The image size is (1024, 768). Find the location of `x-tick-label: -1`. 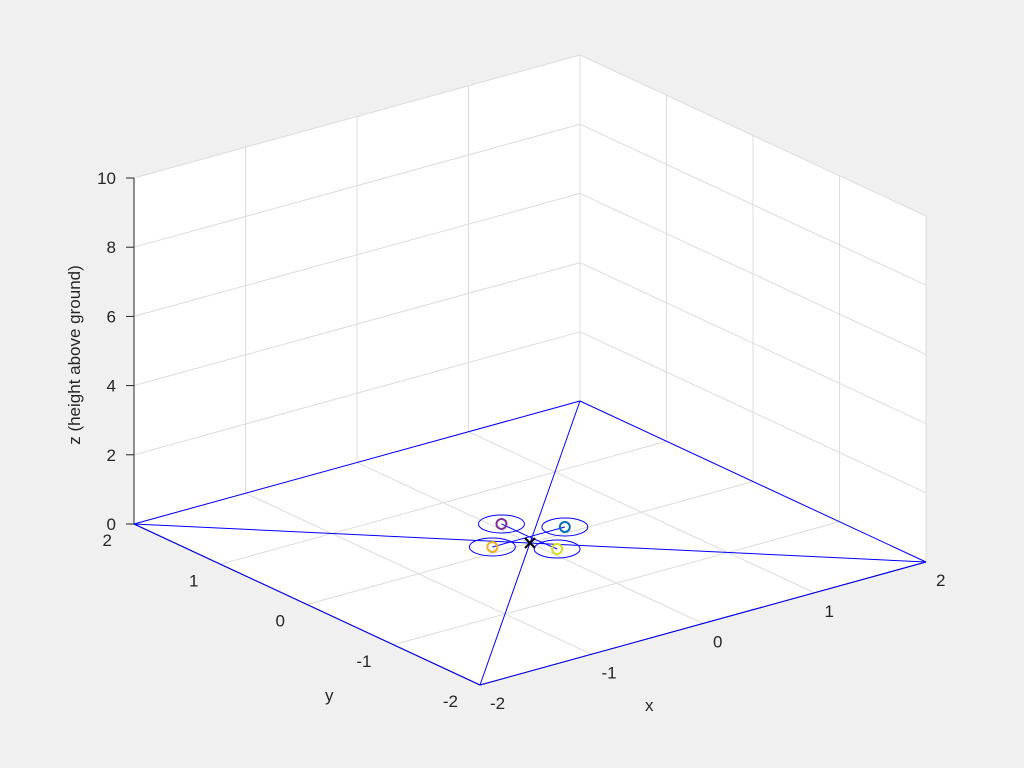

x-tick-label: -1 is located at coordinates (609, 672).